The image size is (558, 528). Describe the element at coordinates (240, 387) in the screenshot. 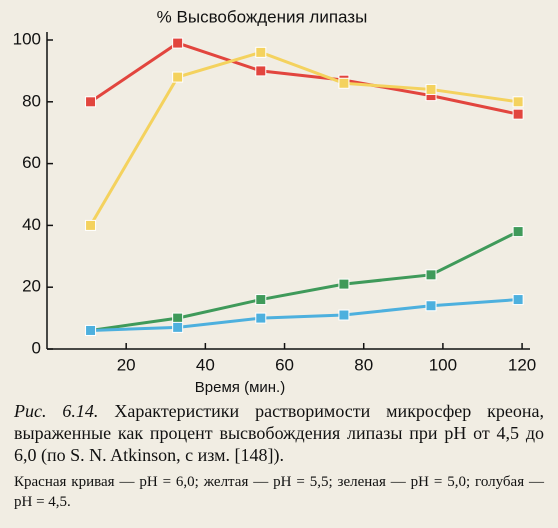

I see `x-axis-label: Время (мин.)` at that location.